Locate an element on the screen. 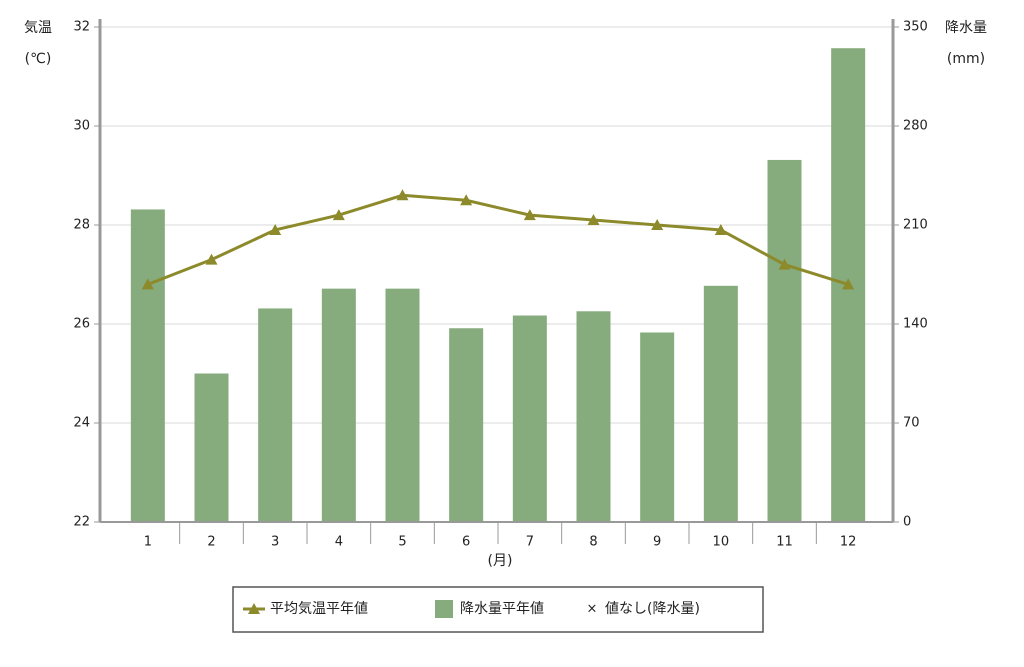  x-tick-label: 1 is located at coordinates (148, 542).